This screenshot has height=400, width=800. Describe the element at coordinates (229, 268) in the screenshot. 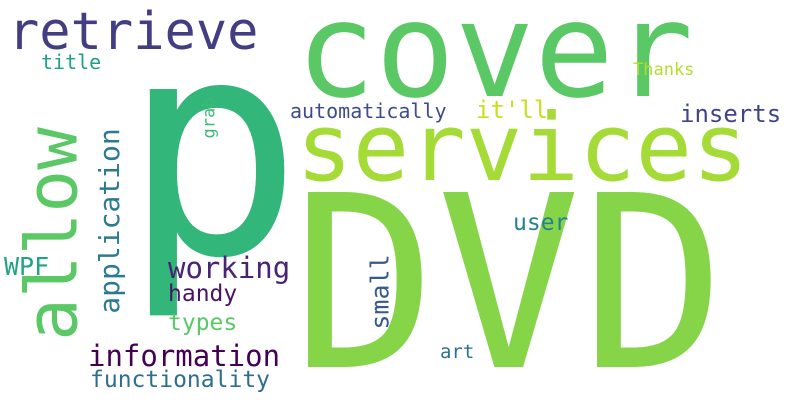

I see `word-working: working` at that location.